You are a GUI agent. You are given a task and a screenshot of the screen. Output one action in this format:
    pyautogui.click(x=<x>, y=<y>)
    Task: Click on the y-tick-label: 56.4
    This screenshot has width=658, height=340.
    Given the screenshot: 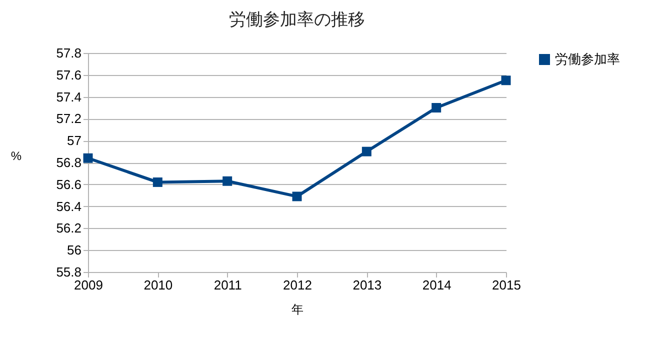 What is the action you would take?
    pyautogui.click(x=69, y=206)
    